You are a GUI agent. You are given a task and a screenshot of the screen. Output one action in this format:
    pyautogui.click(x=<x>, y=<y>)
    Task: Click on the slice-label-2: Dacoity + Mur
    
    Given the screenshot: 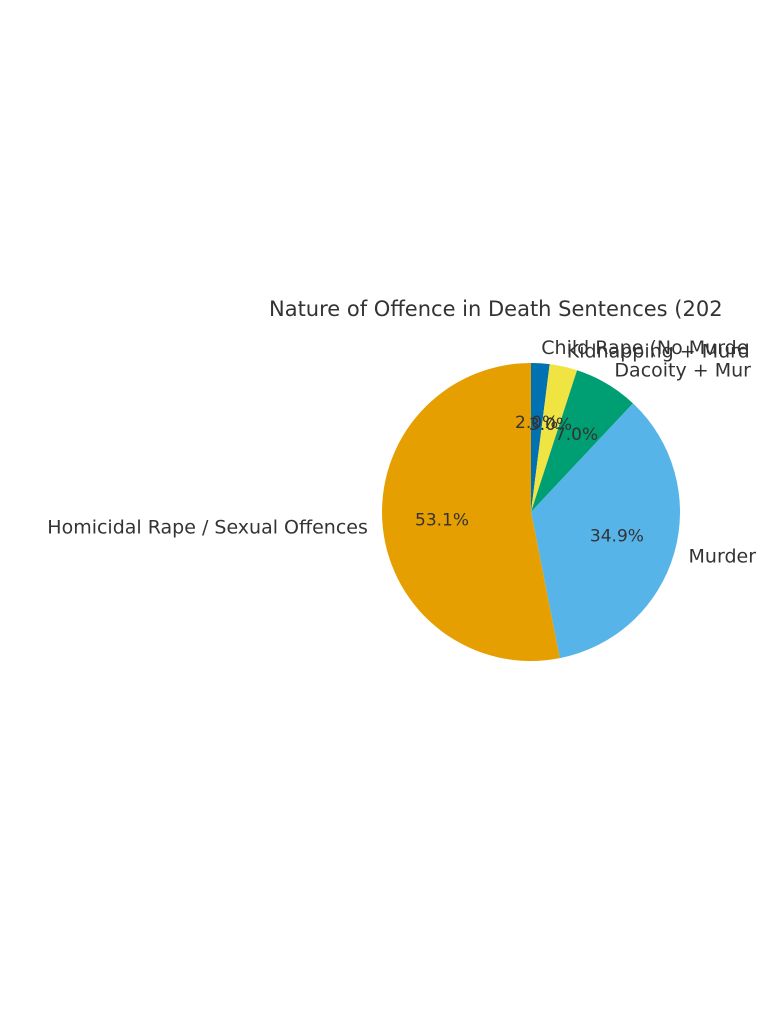 What is the action you would take?
    pyautogui.click(x=682, y=370)
    